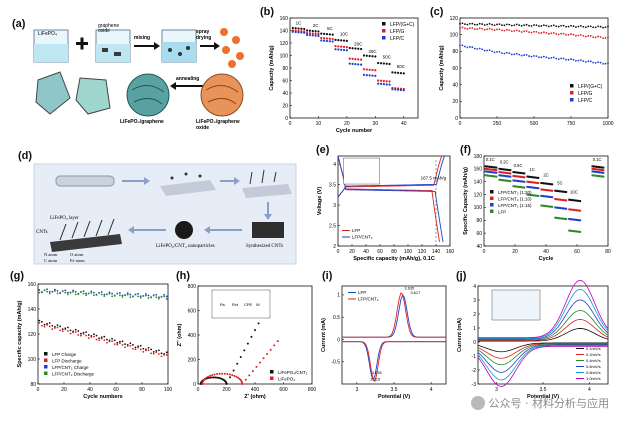 Image resolution: width=621 pixels, height=421 pixels. I want to click on panel-d: (d), so click(158, 209).